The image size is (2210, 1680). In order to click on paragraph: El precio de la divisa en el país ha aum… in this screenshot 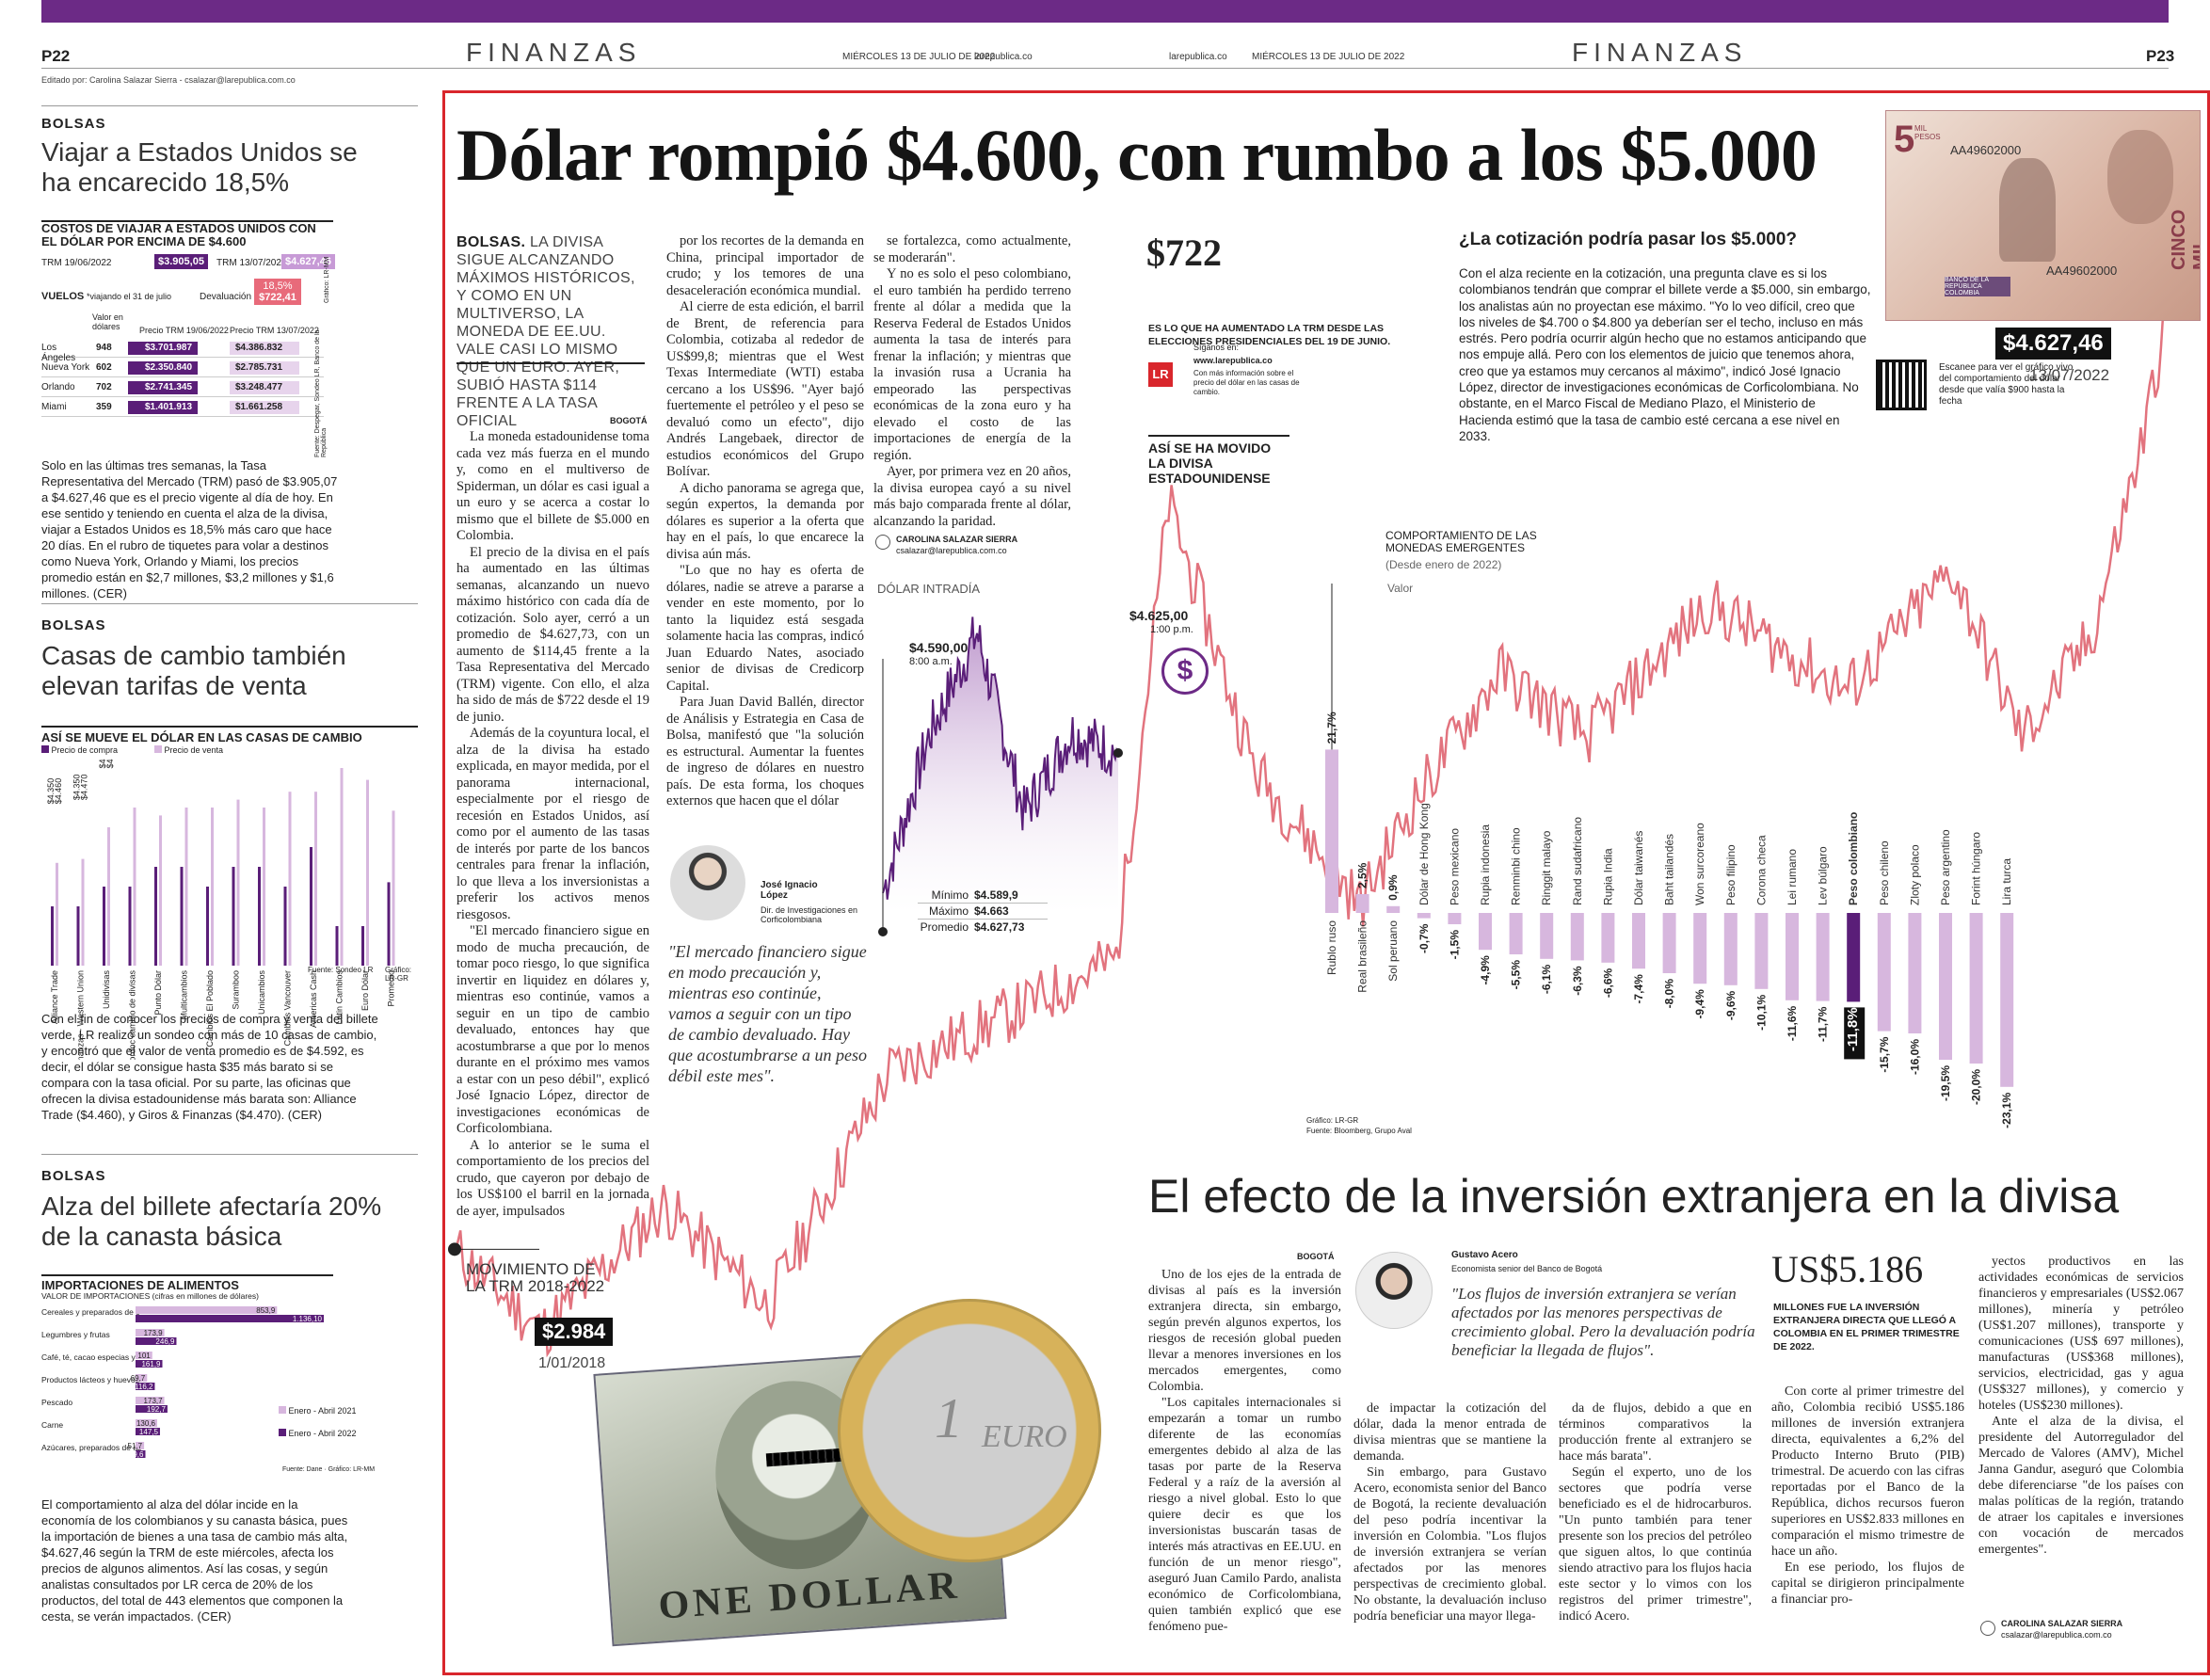, I will do `click(552, 634)`.